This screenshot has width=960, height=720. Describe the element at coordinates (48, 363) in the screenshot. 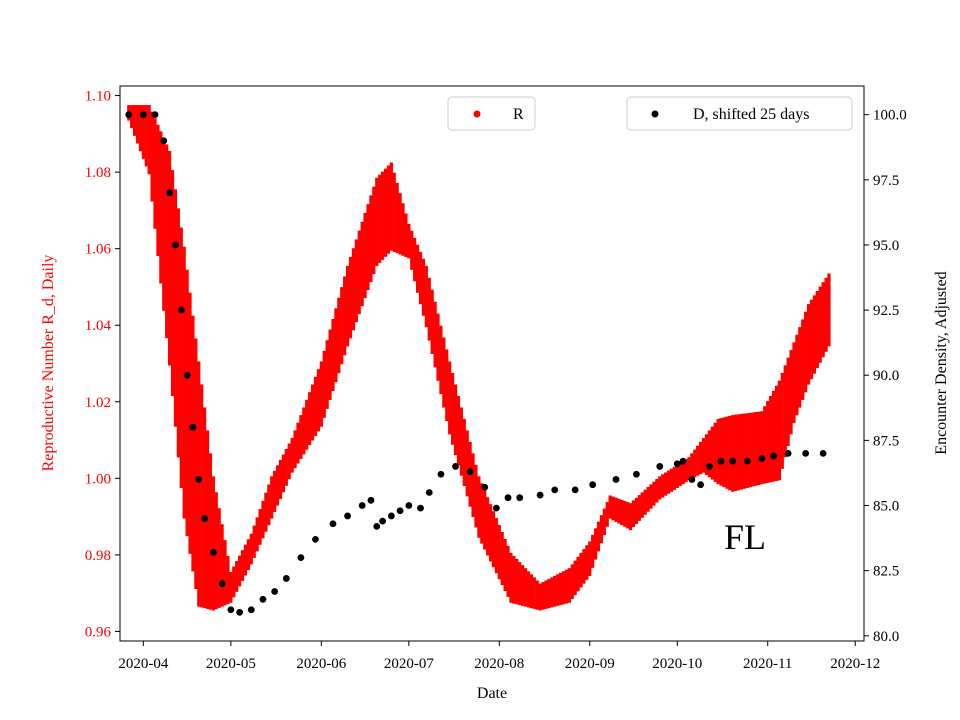

I see `y-axis-left-label: Reproductive Number R_d, Daily` at that location.